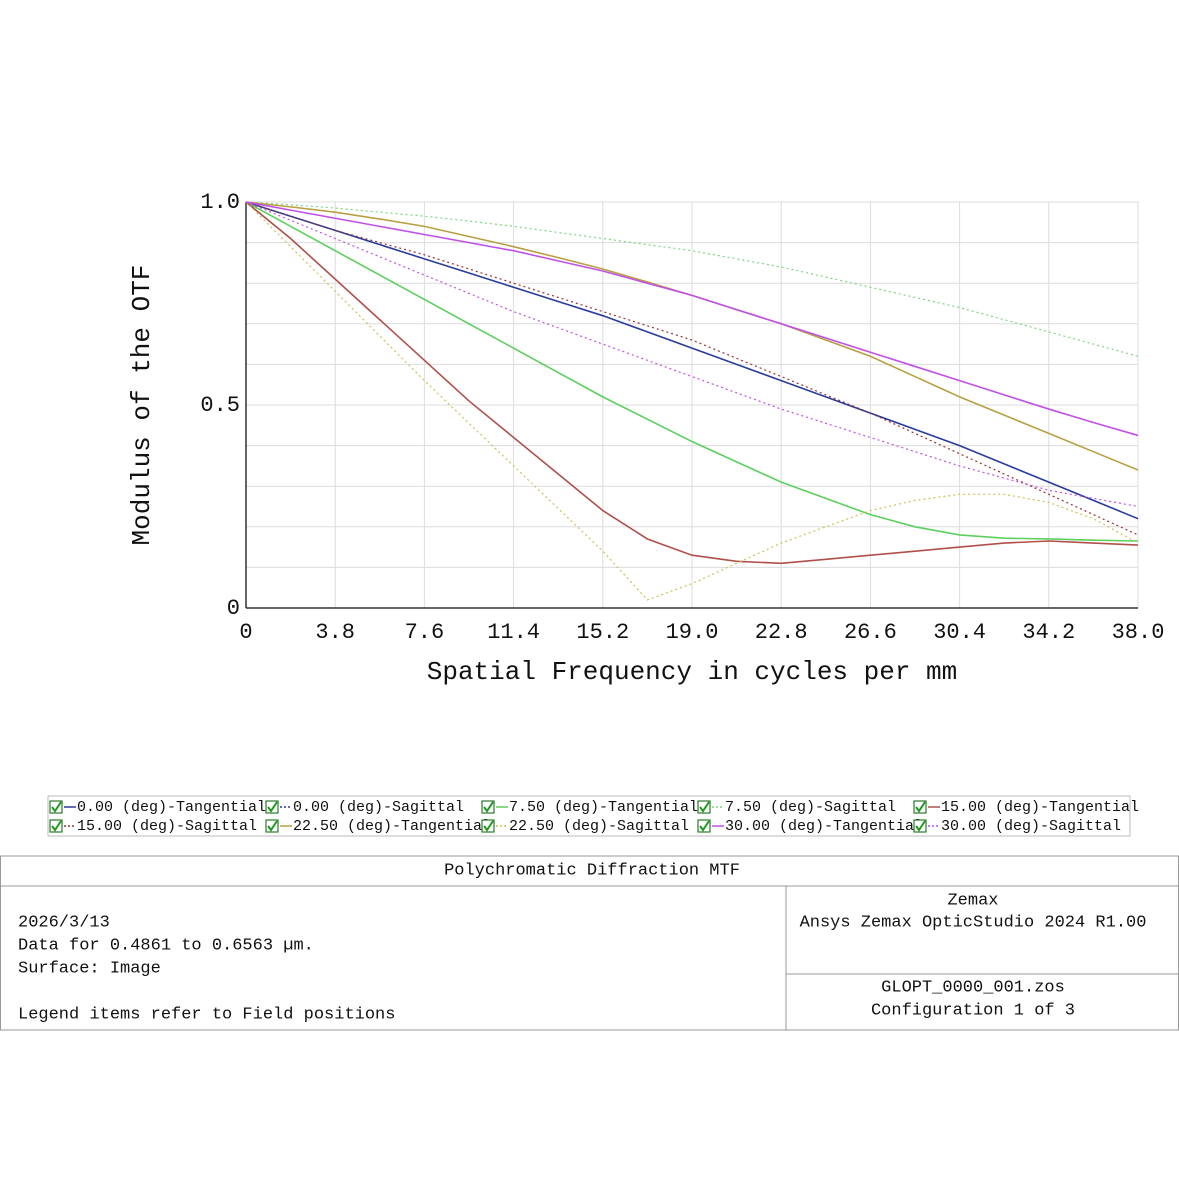 The image size is (1179, 1179). Describe the element at coordinates (972, 900) in the screenshot. I see `info-line: Zemax` at that location.